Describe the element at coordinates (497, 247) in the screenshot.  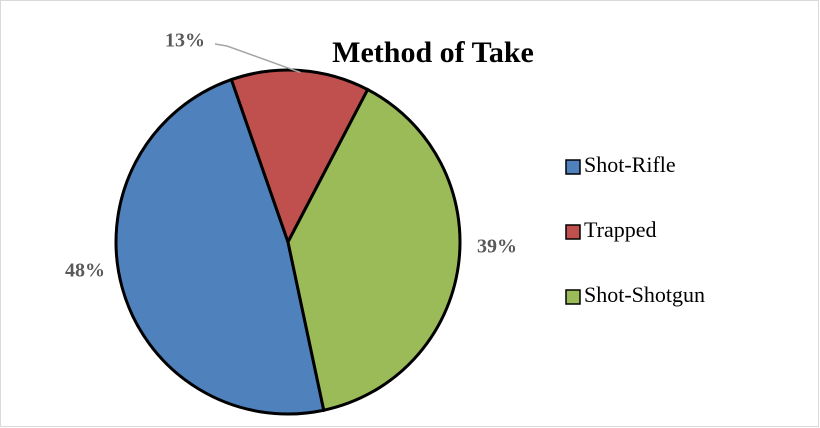
I see `data-label: 39%` at that location.